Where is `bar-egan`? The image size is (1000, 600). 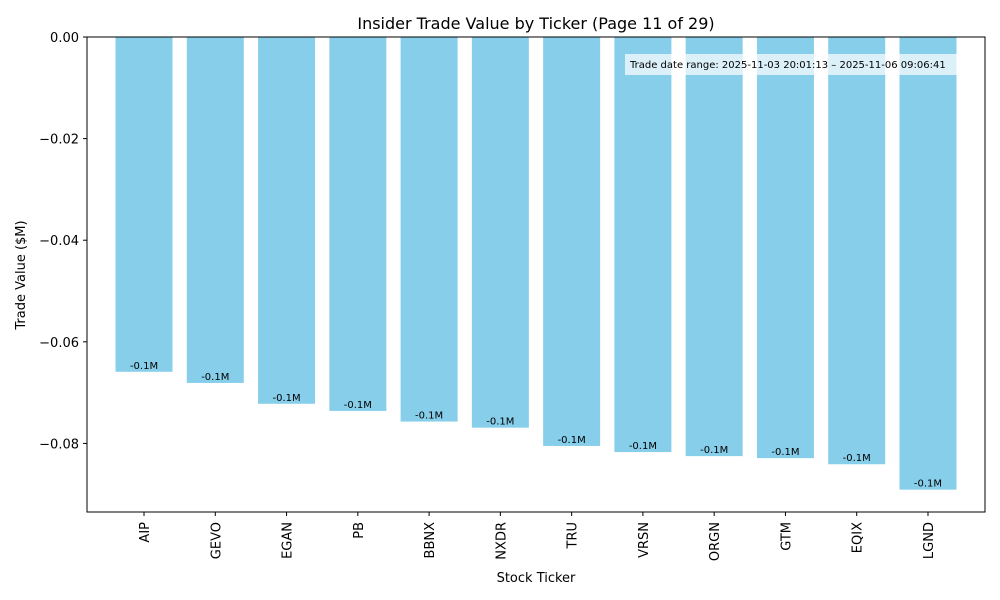
bar-egan is located at coordinates (287, 220).